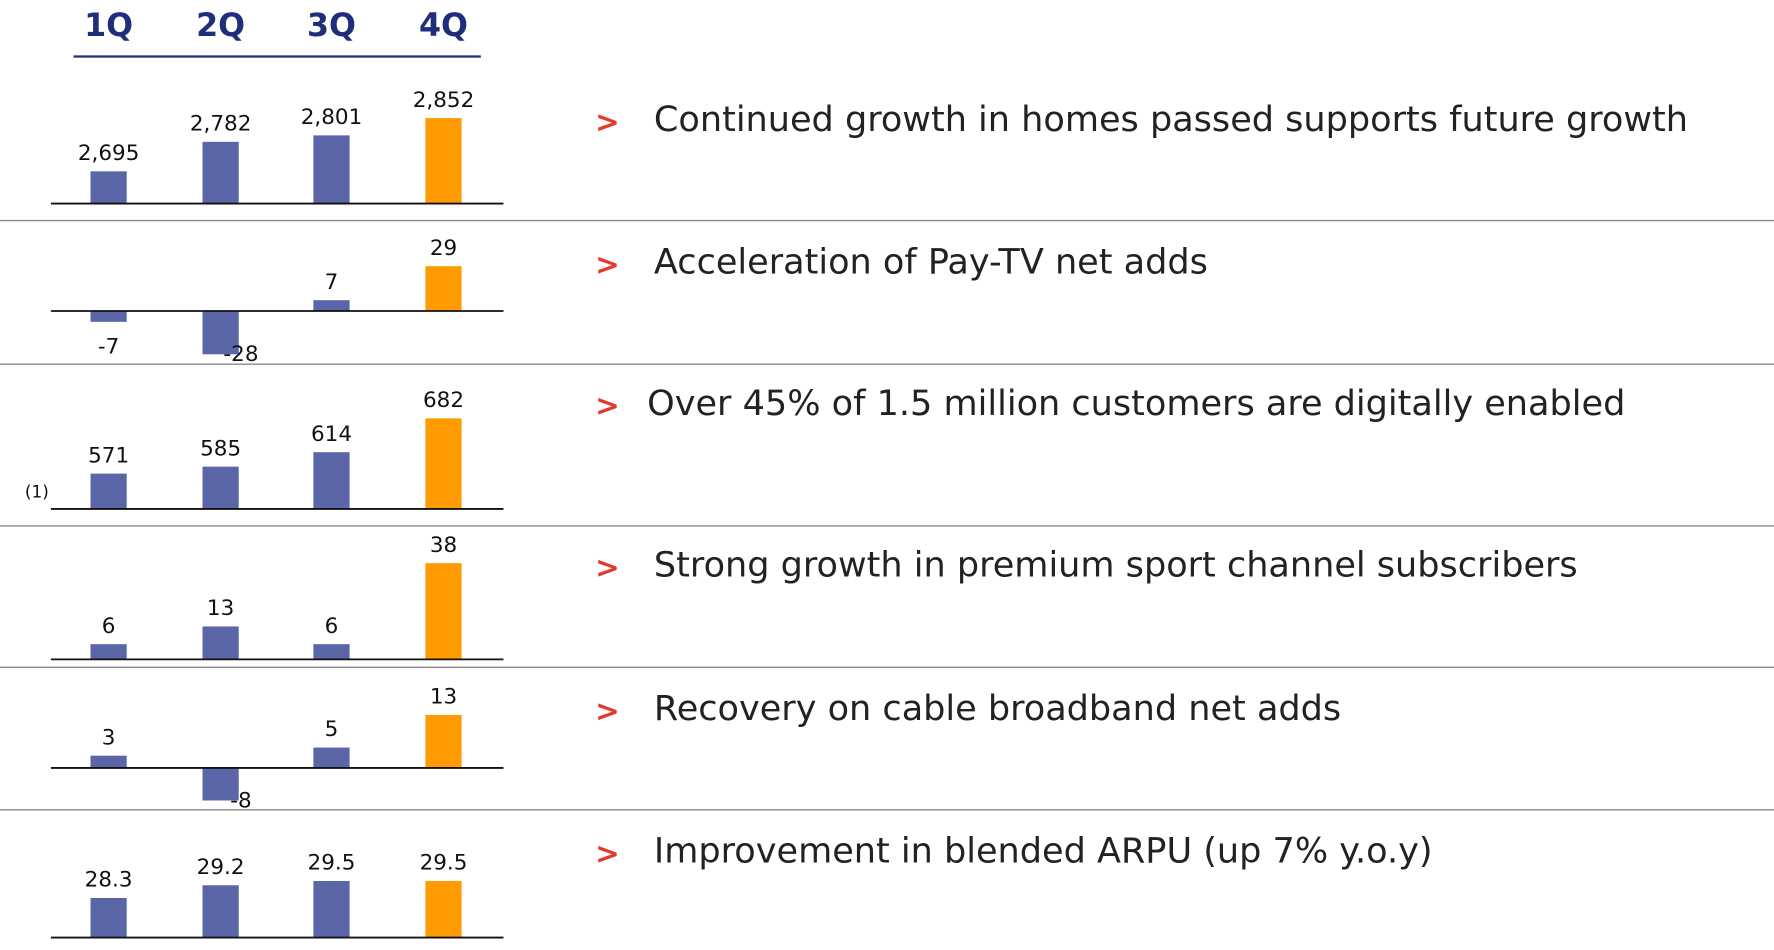  What do you see at coordinates (331, 26) in the screenshot?
I see `column-header: 3Q` at bounding box center [331, 26].